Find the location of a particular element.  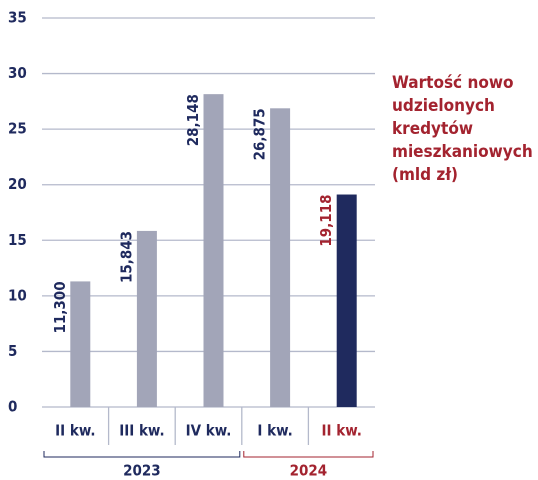

y-tick-label: 20 is located at coordinates (17, 184).